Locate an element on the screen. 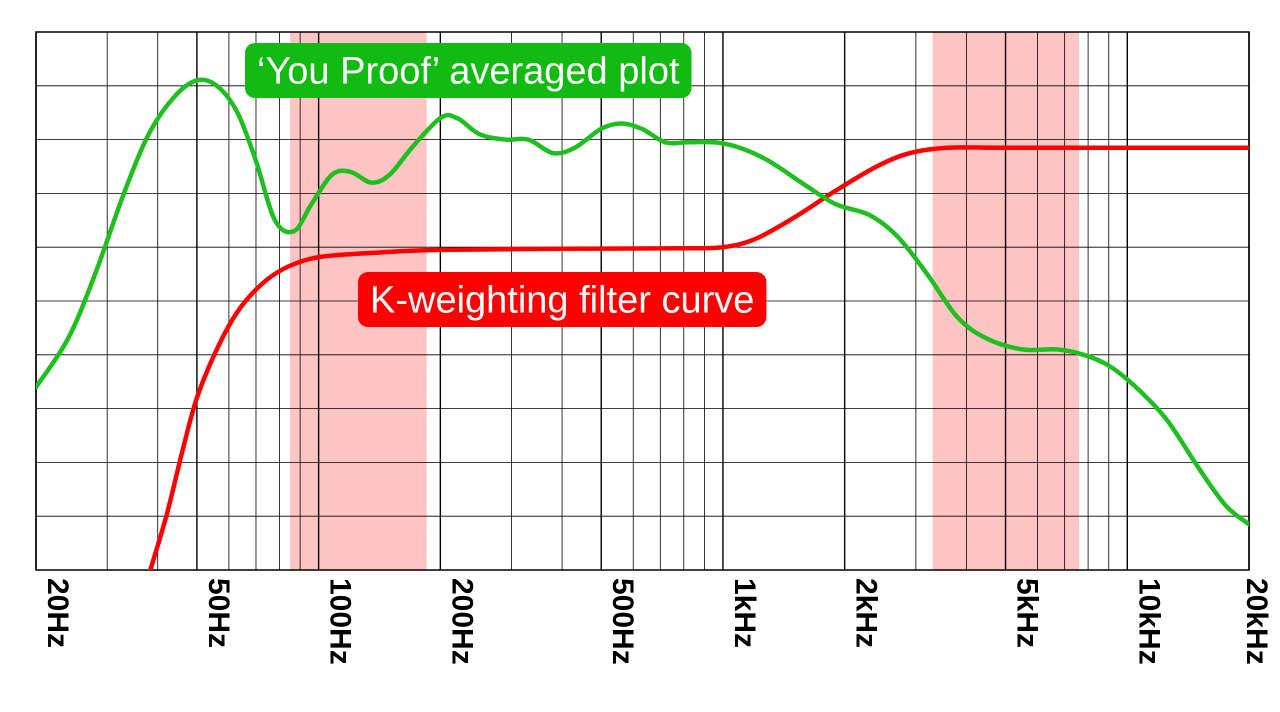 The image size is (1280, 712). x-tick-label-text: 50Hz is located at coordinates (218, 613).